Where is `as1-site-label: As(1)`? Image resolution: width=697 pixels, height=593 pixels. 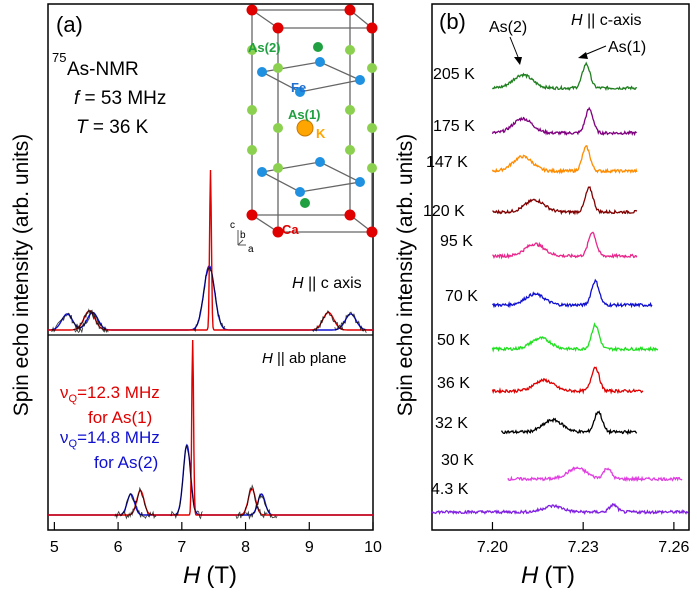
as1-site-label: As(1) is located at coordinates (304, 114).